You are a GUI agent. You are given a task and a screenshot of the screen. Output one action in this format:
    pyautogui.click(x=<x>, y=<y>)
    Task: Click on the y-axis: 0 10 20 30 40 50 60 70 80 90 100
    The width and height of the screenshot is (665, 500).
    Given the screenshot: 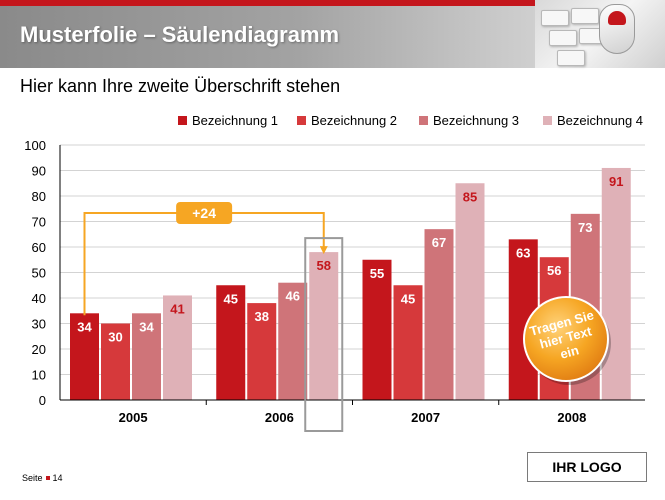 What is the action you would take?
    pyautogui.click(x=42, y=273)
    